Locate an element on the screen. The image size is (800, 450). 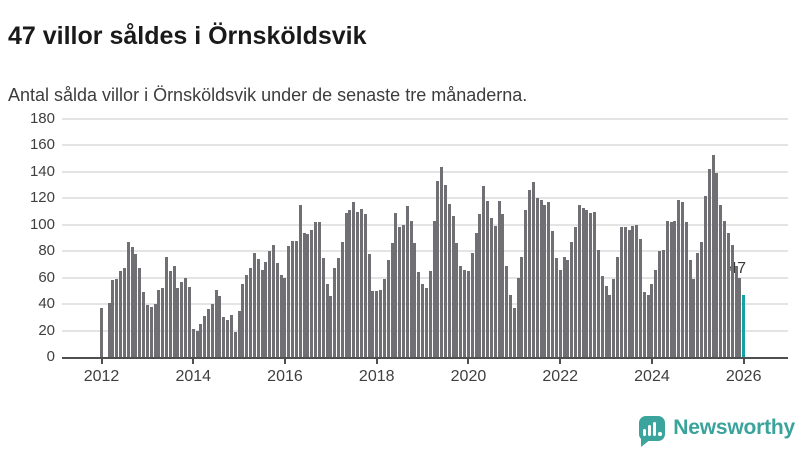
y-axis-label: 40 is located at coordinates (46, 304).